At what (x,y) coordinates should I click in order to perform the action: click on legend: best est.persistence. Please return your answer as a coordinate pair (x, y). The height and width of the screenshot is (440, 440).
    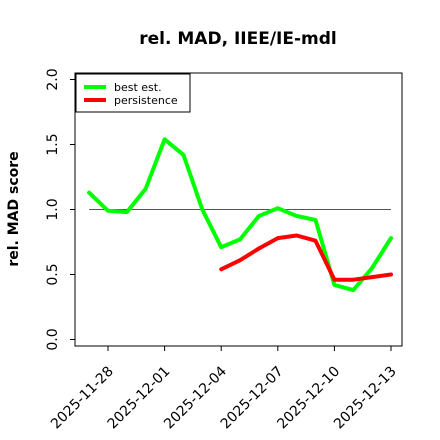
    Looking at the image, I should click on (133, 93).